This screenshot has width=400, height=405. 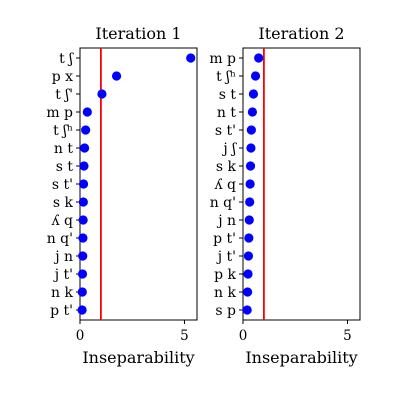 I want to click on panel-title: Iteration 2, so click(x=301, y=33).